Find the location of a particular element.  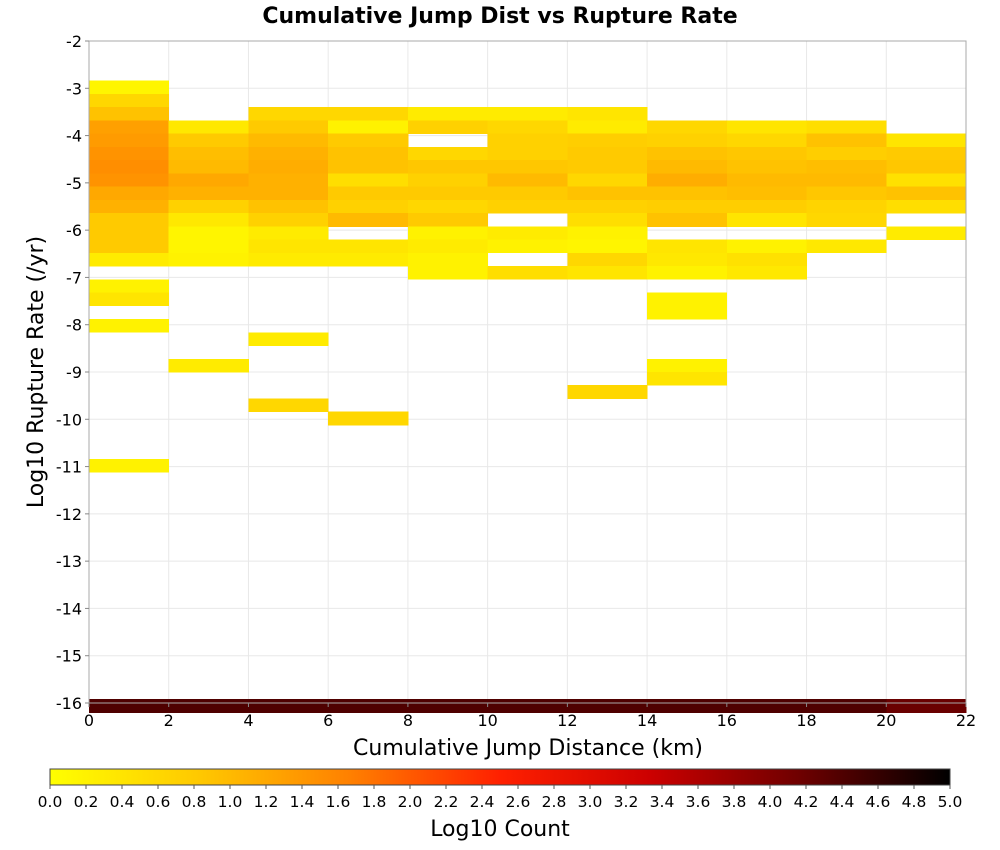

colorbar-tick-label: 3.8 is located at coordinates (734, 802).